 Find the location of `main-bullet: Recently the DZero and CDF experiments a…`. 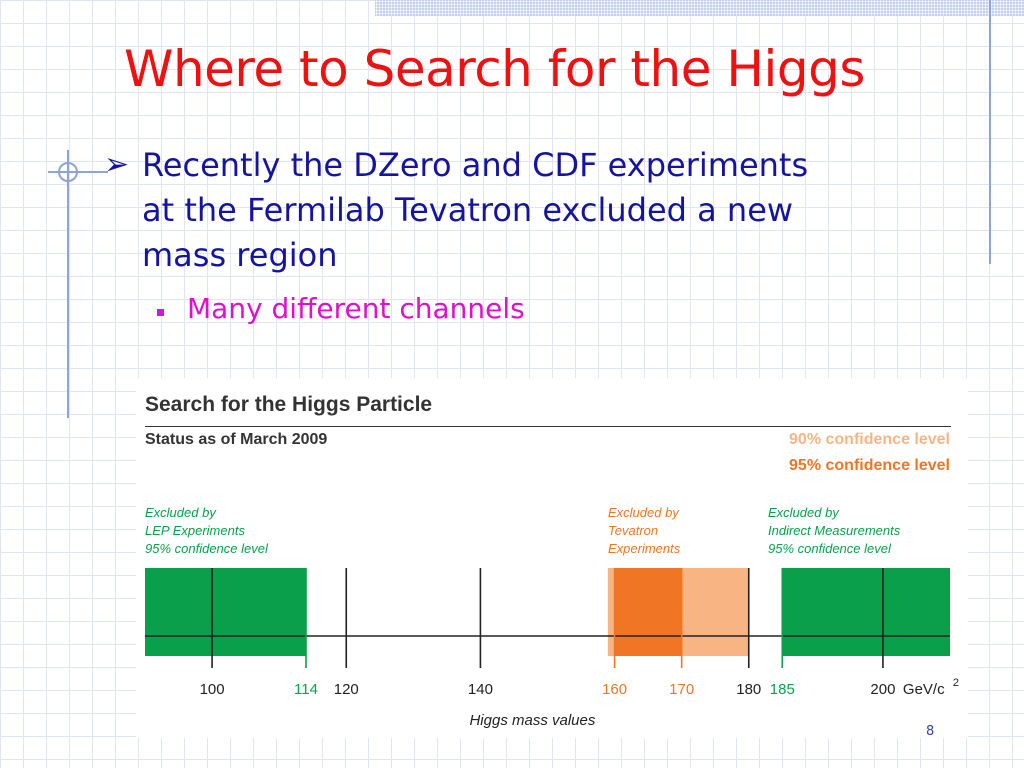

main-bullet: Recently the DZero and CDF experiments a… is located at coordinates (475, 210).